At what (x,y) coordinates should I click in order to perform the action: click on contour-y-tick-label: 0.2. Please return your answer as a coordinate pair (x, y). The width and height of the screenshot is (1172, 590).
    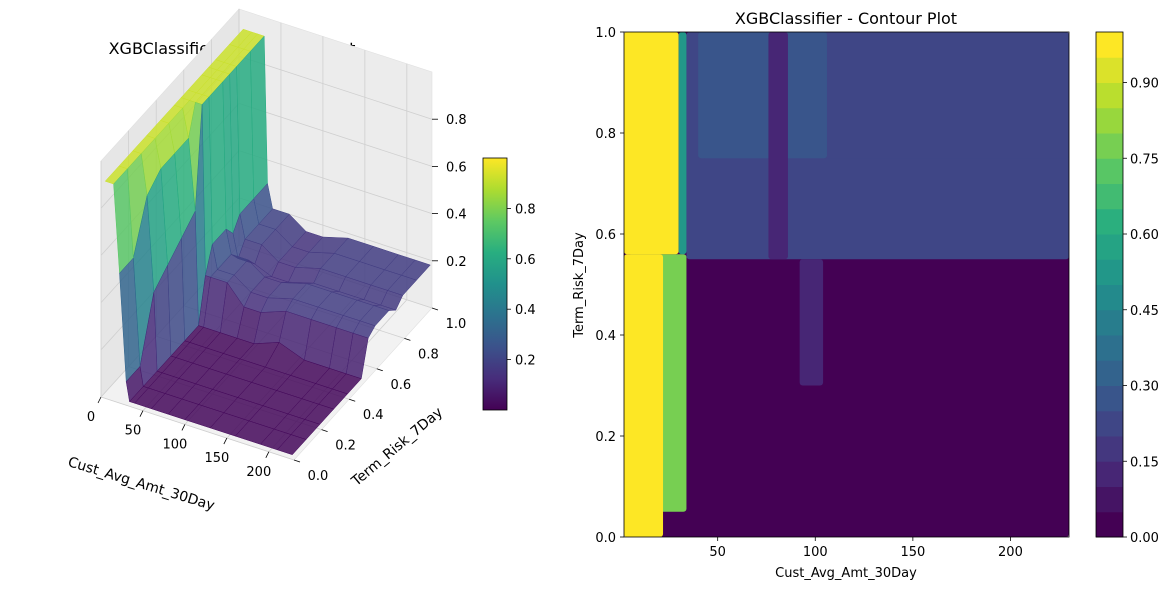
    Looking at the image, I should click on (605, 437).